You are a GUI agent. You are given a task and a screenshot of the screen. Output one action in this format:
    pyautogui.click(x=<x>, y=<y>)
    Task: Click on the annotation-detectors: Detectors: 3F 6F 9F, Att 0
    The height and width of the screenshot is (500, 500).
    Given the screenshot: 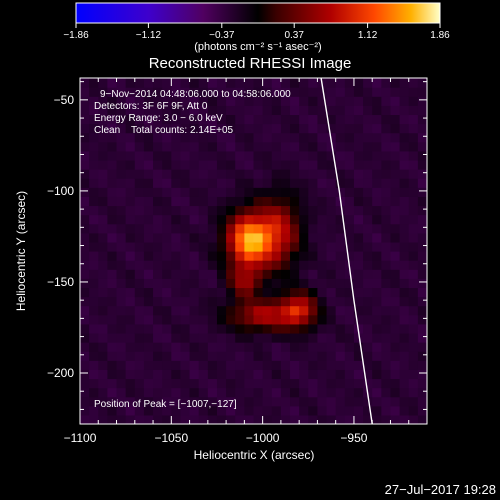 What is the action you would take?
    pyautogui.click(x=151, y=106)
    